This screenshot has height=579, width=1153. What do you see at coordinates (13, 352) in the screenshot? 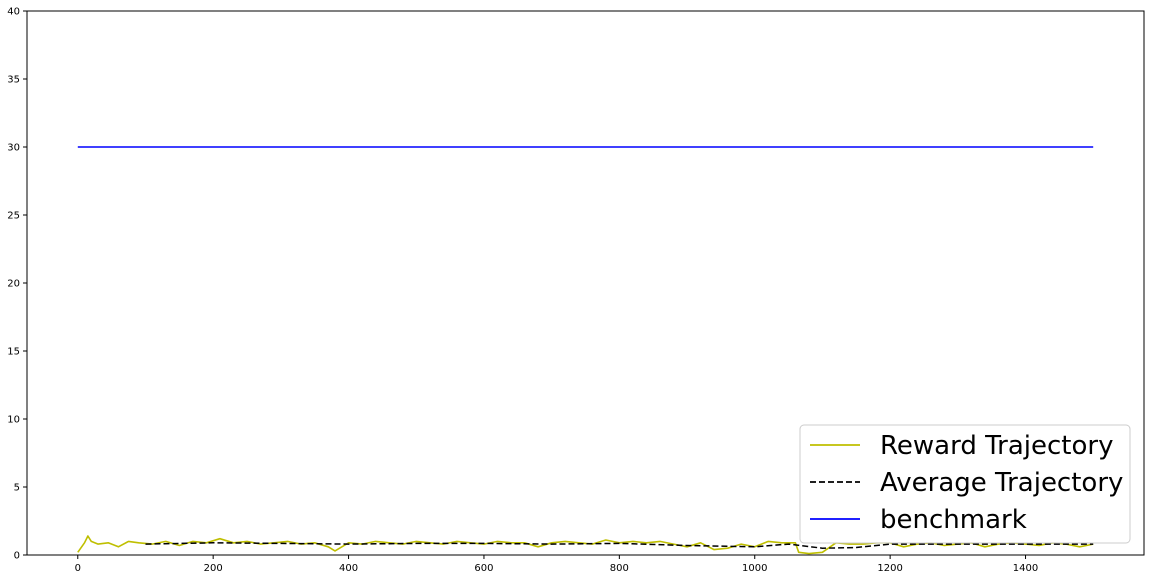
I see `y-tick-label: 15` at bounding box center [13, 352].